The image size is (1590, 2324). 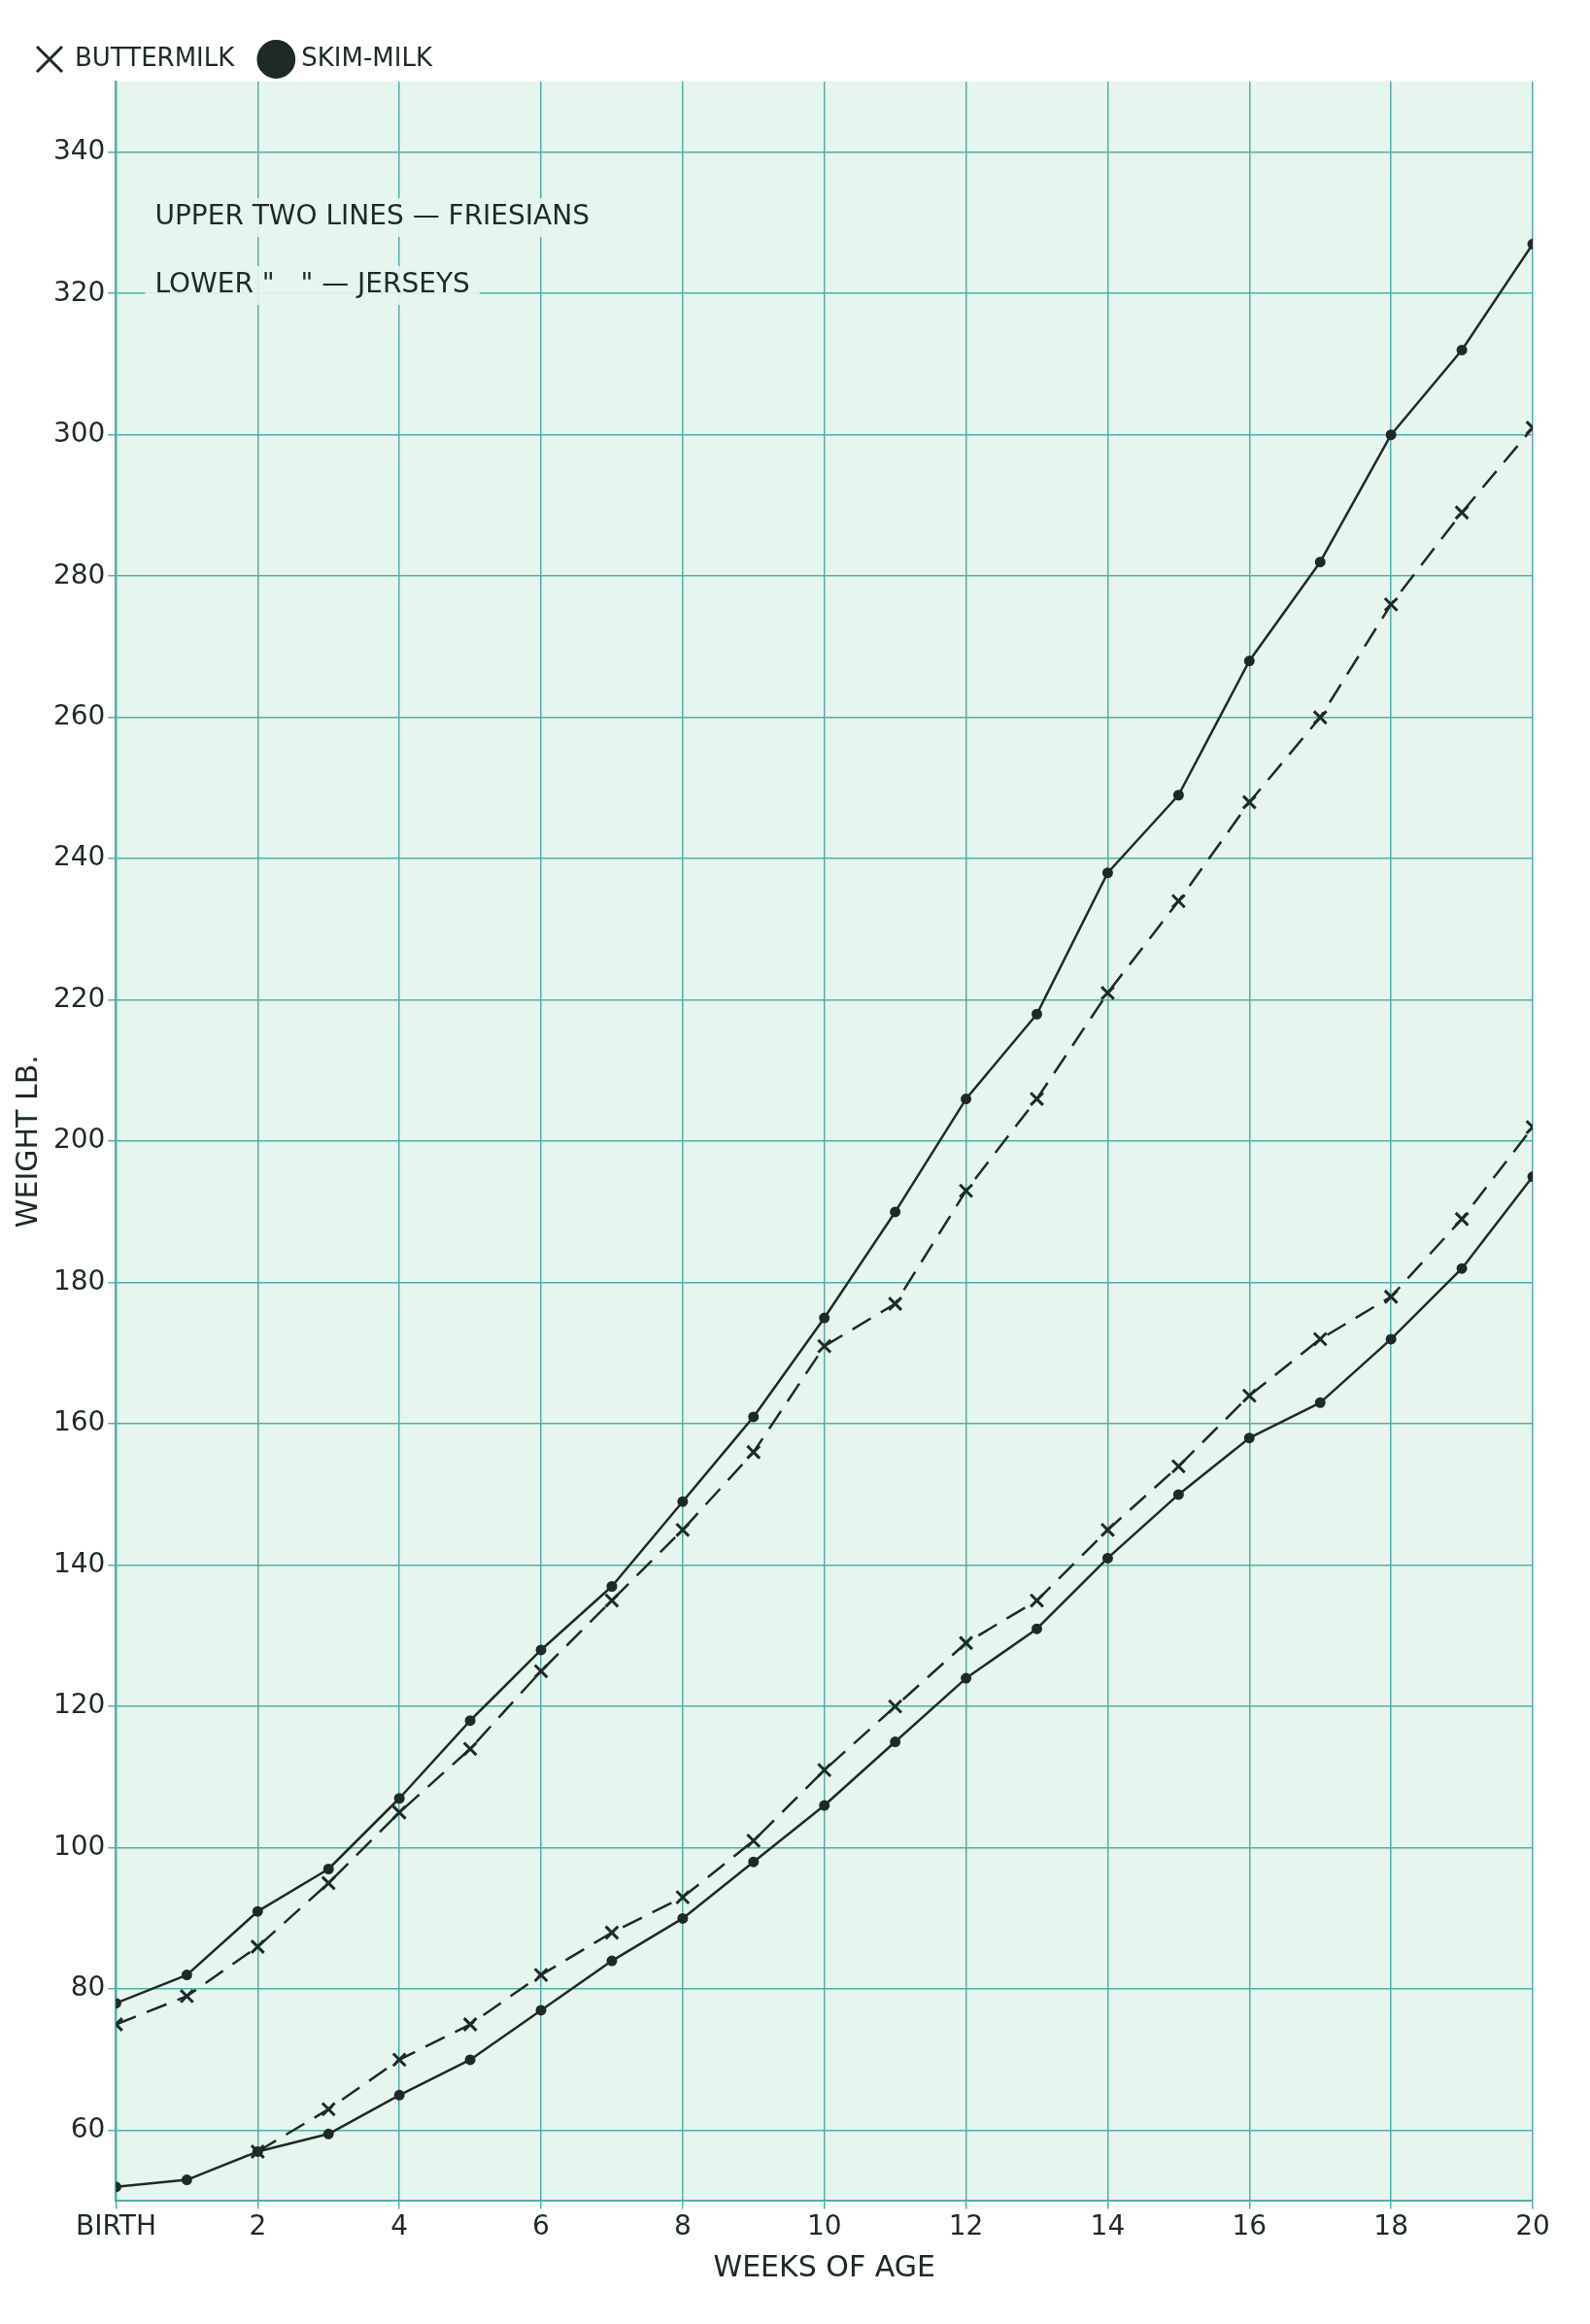 I want to click on y-tick-label: 320, so click(x=79, y=291).